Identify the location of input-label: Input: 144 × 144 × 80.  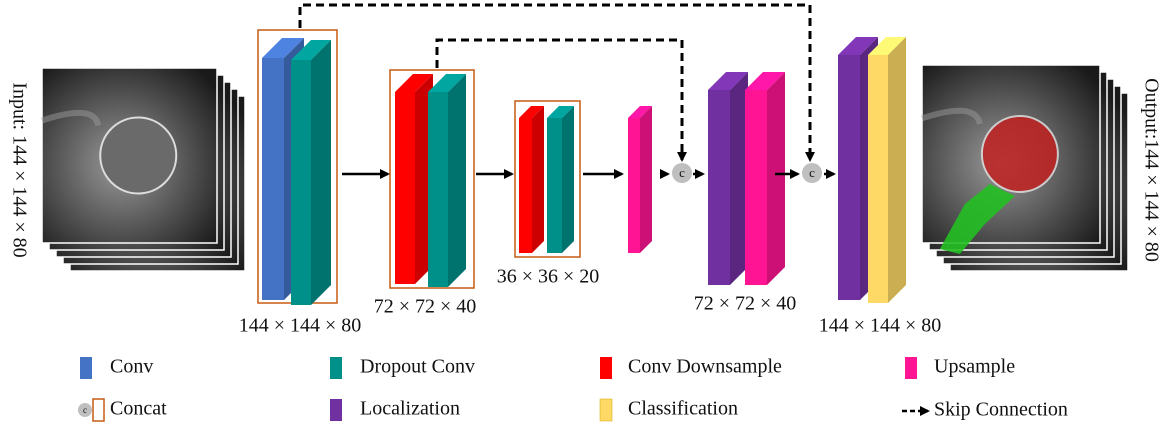
(19, 169).